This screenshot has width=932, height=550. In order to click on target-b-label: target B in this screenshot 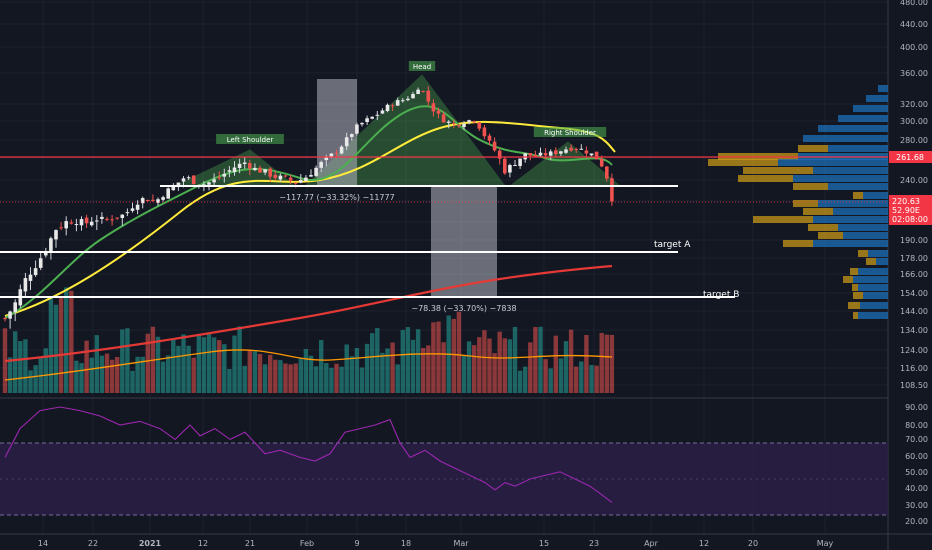, I will do `click(721, 295)`.